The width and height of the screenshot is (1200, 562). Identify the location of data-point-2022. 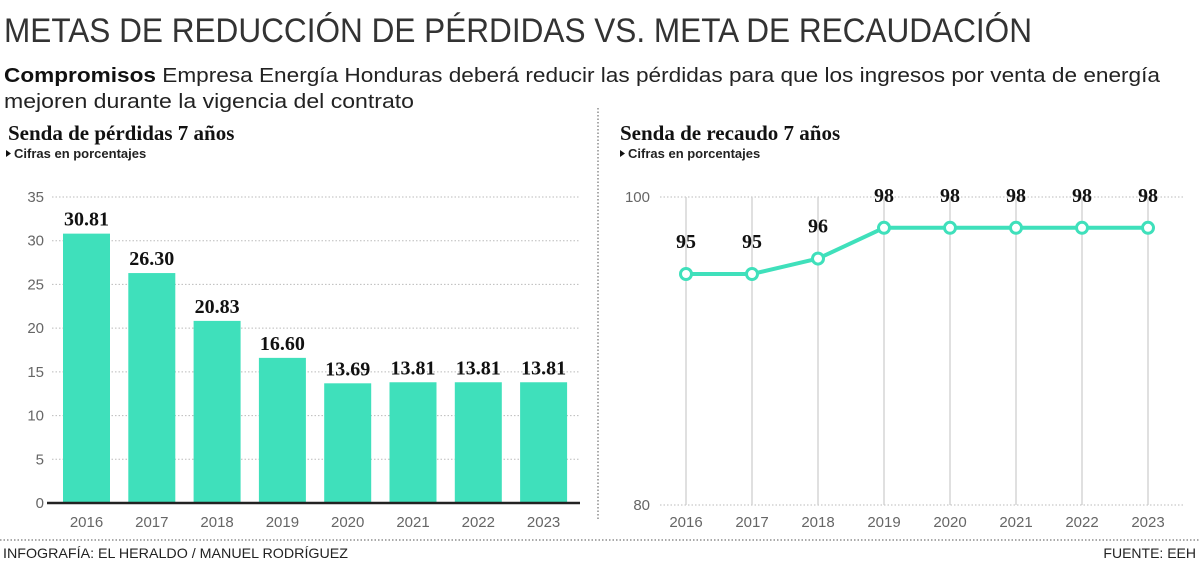
(1082, 227).